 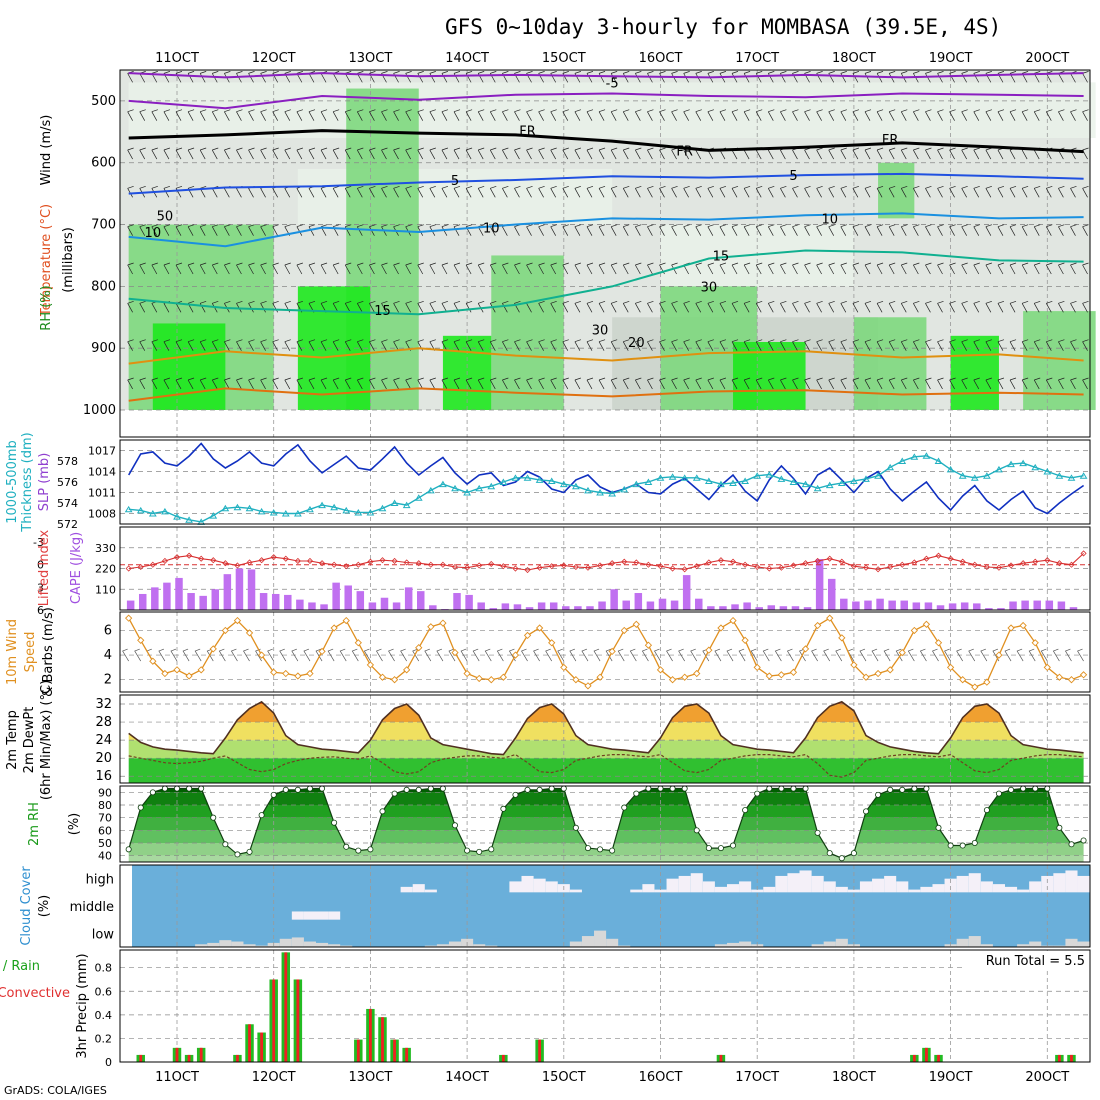 What do you see at coordinates (297, 915) in the screenshot?
I see `cloud-middle-bar` at bounding box center [297, 915].